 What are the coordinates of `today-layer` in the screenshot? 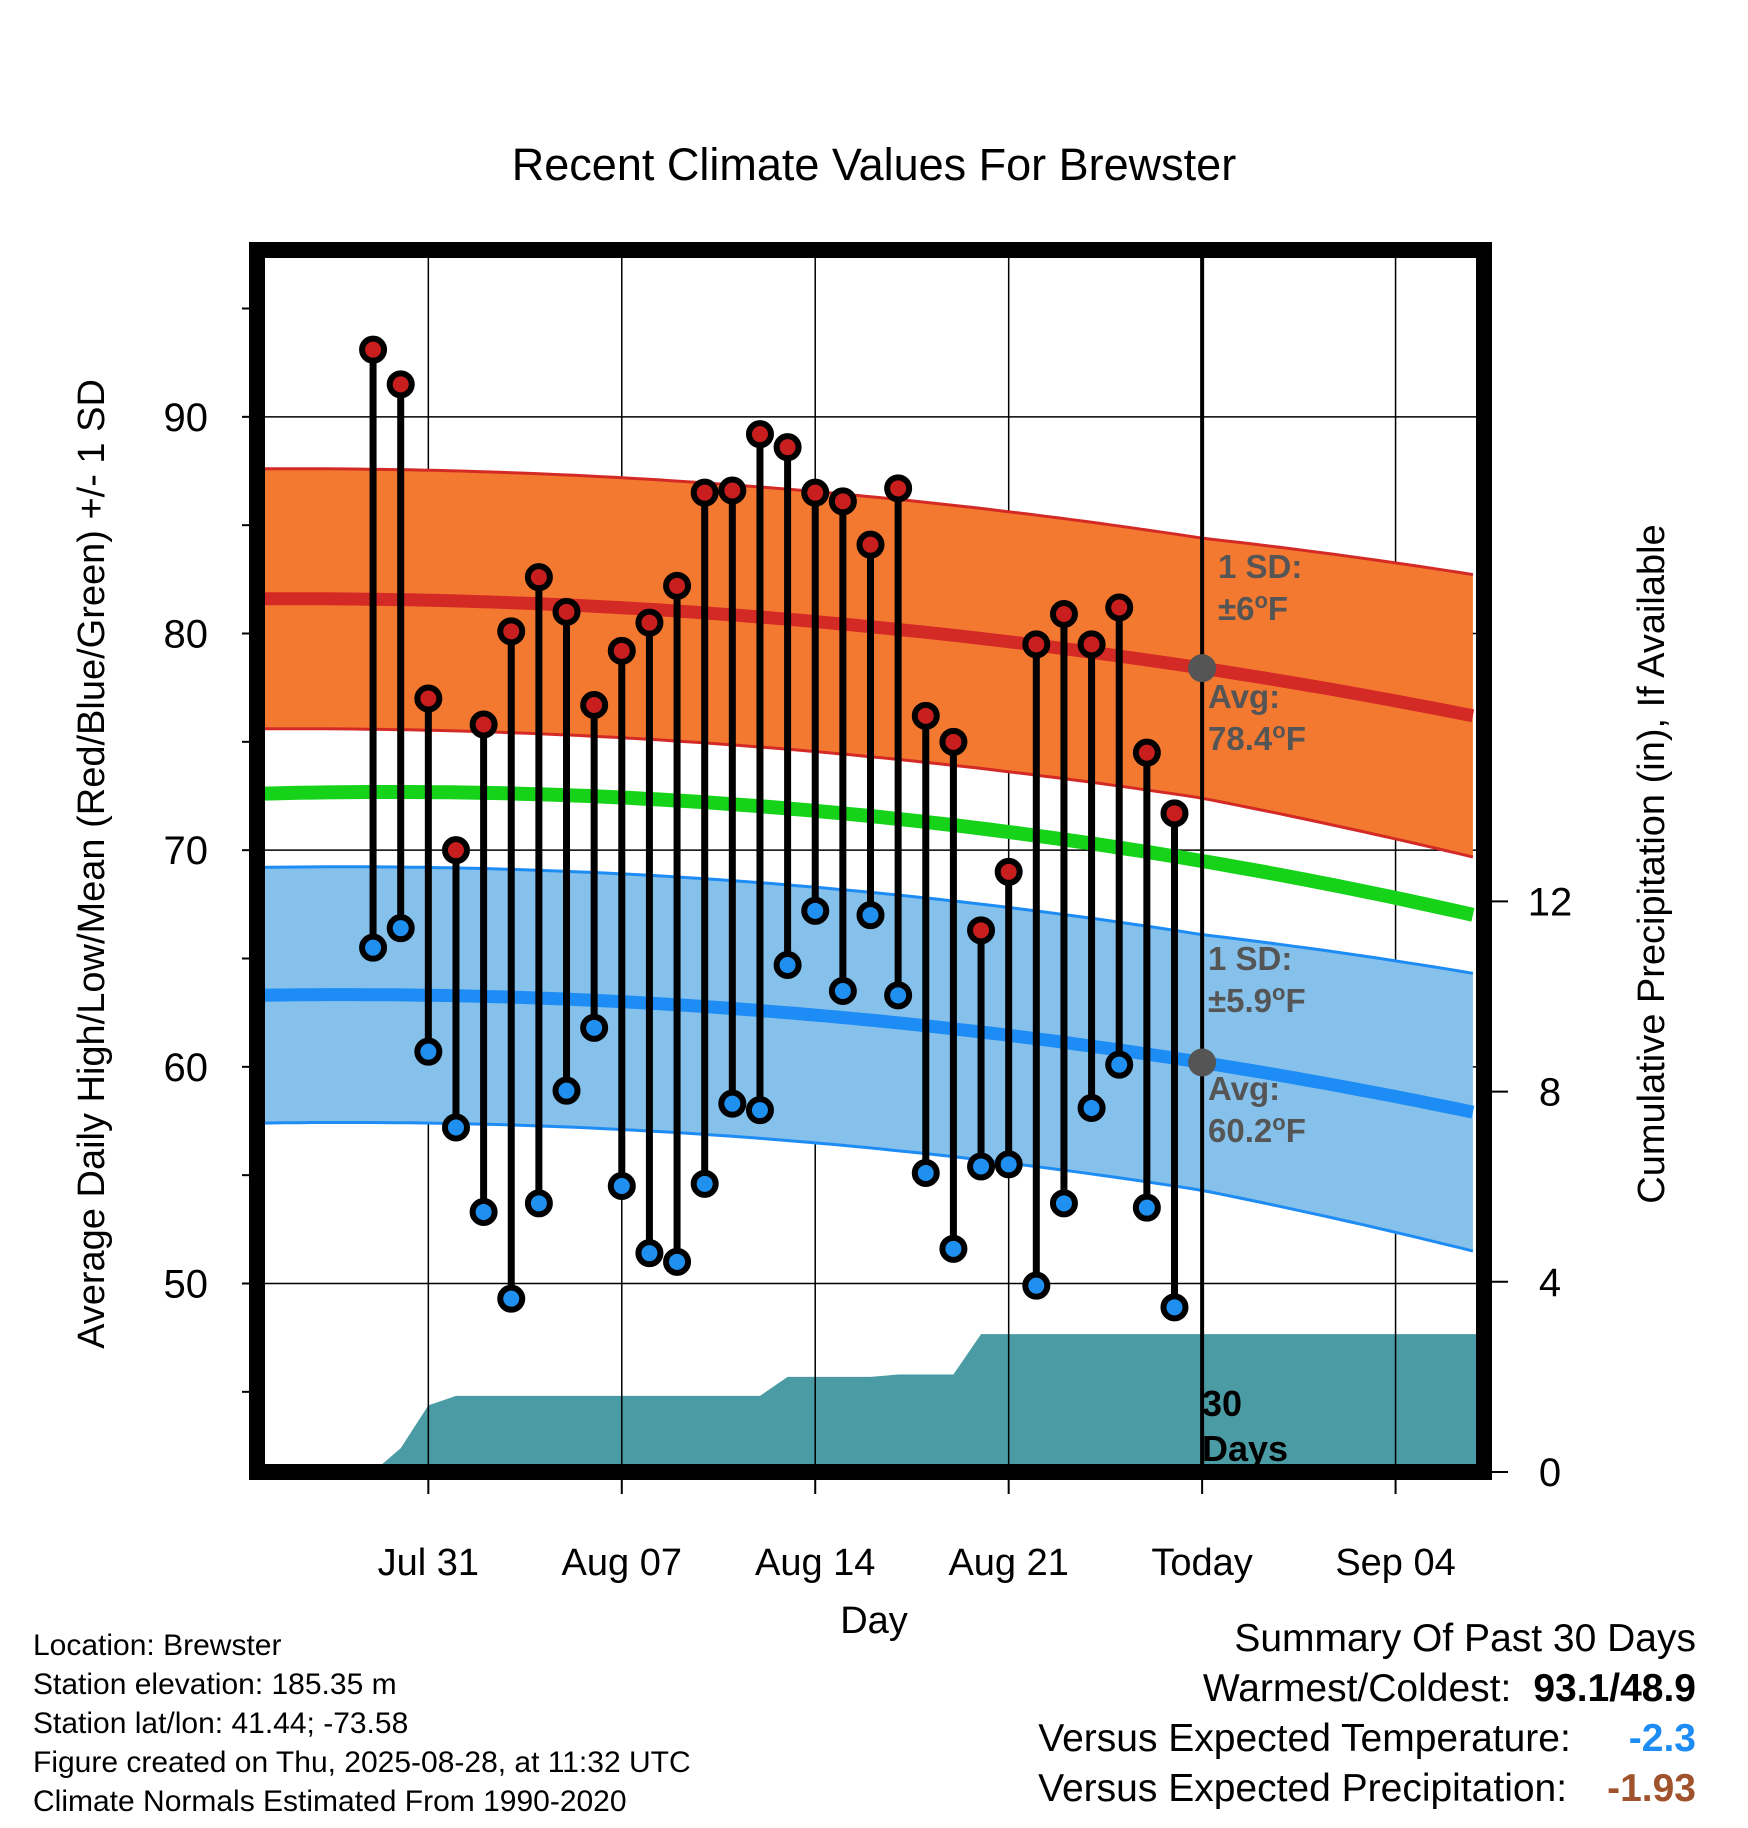 It's located at (1202, 861).